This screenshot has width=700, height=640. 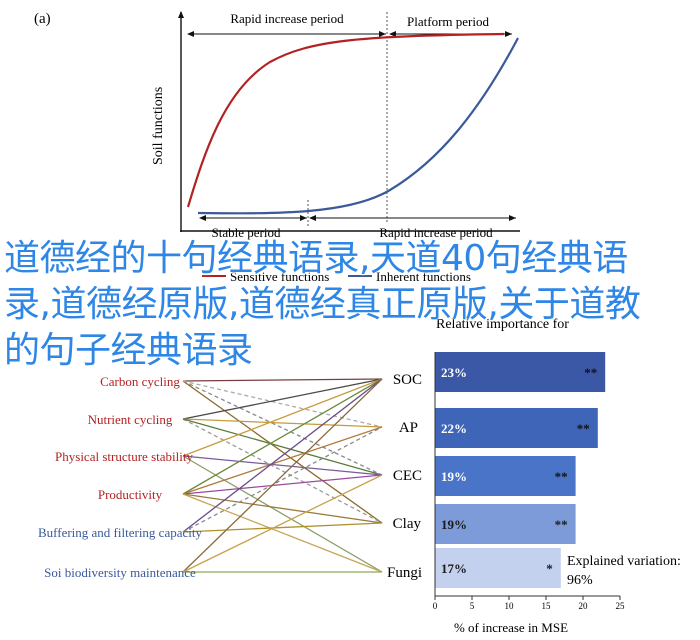 What do you see at coordinates (435, 606) in the screenshot?
I see `bar-x-tick-label: 0` at bounding box center [435, 606].